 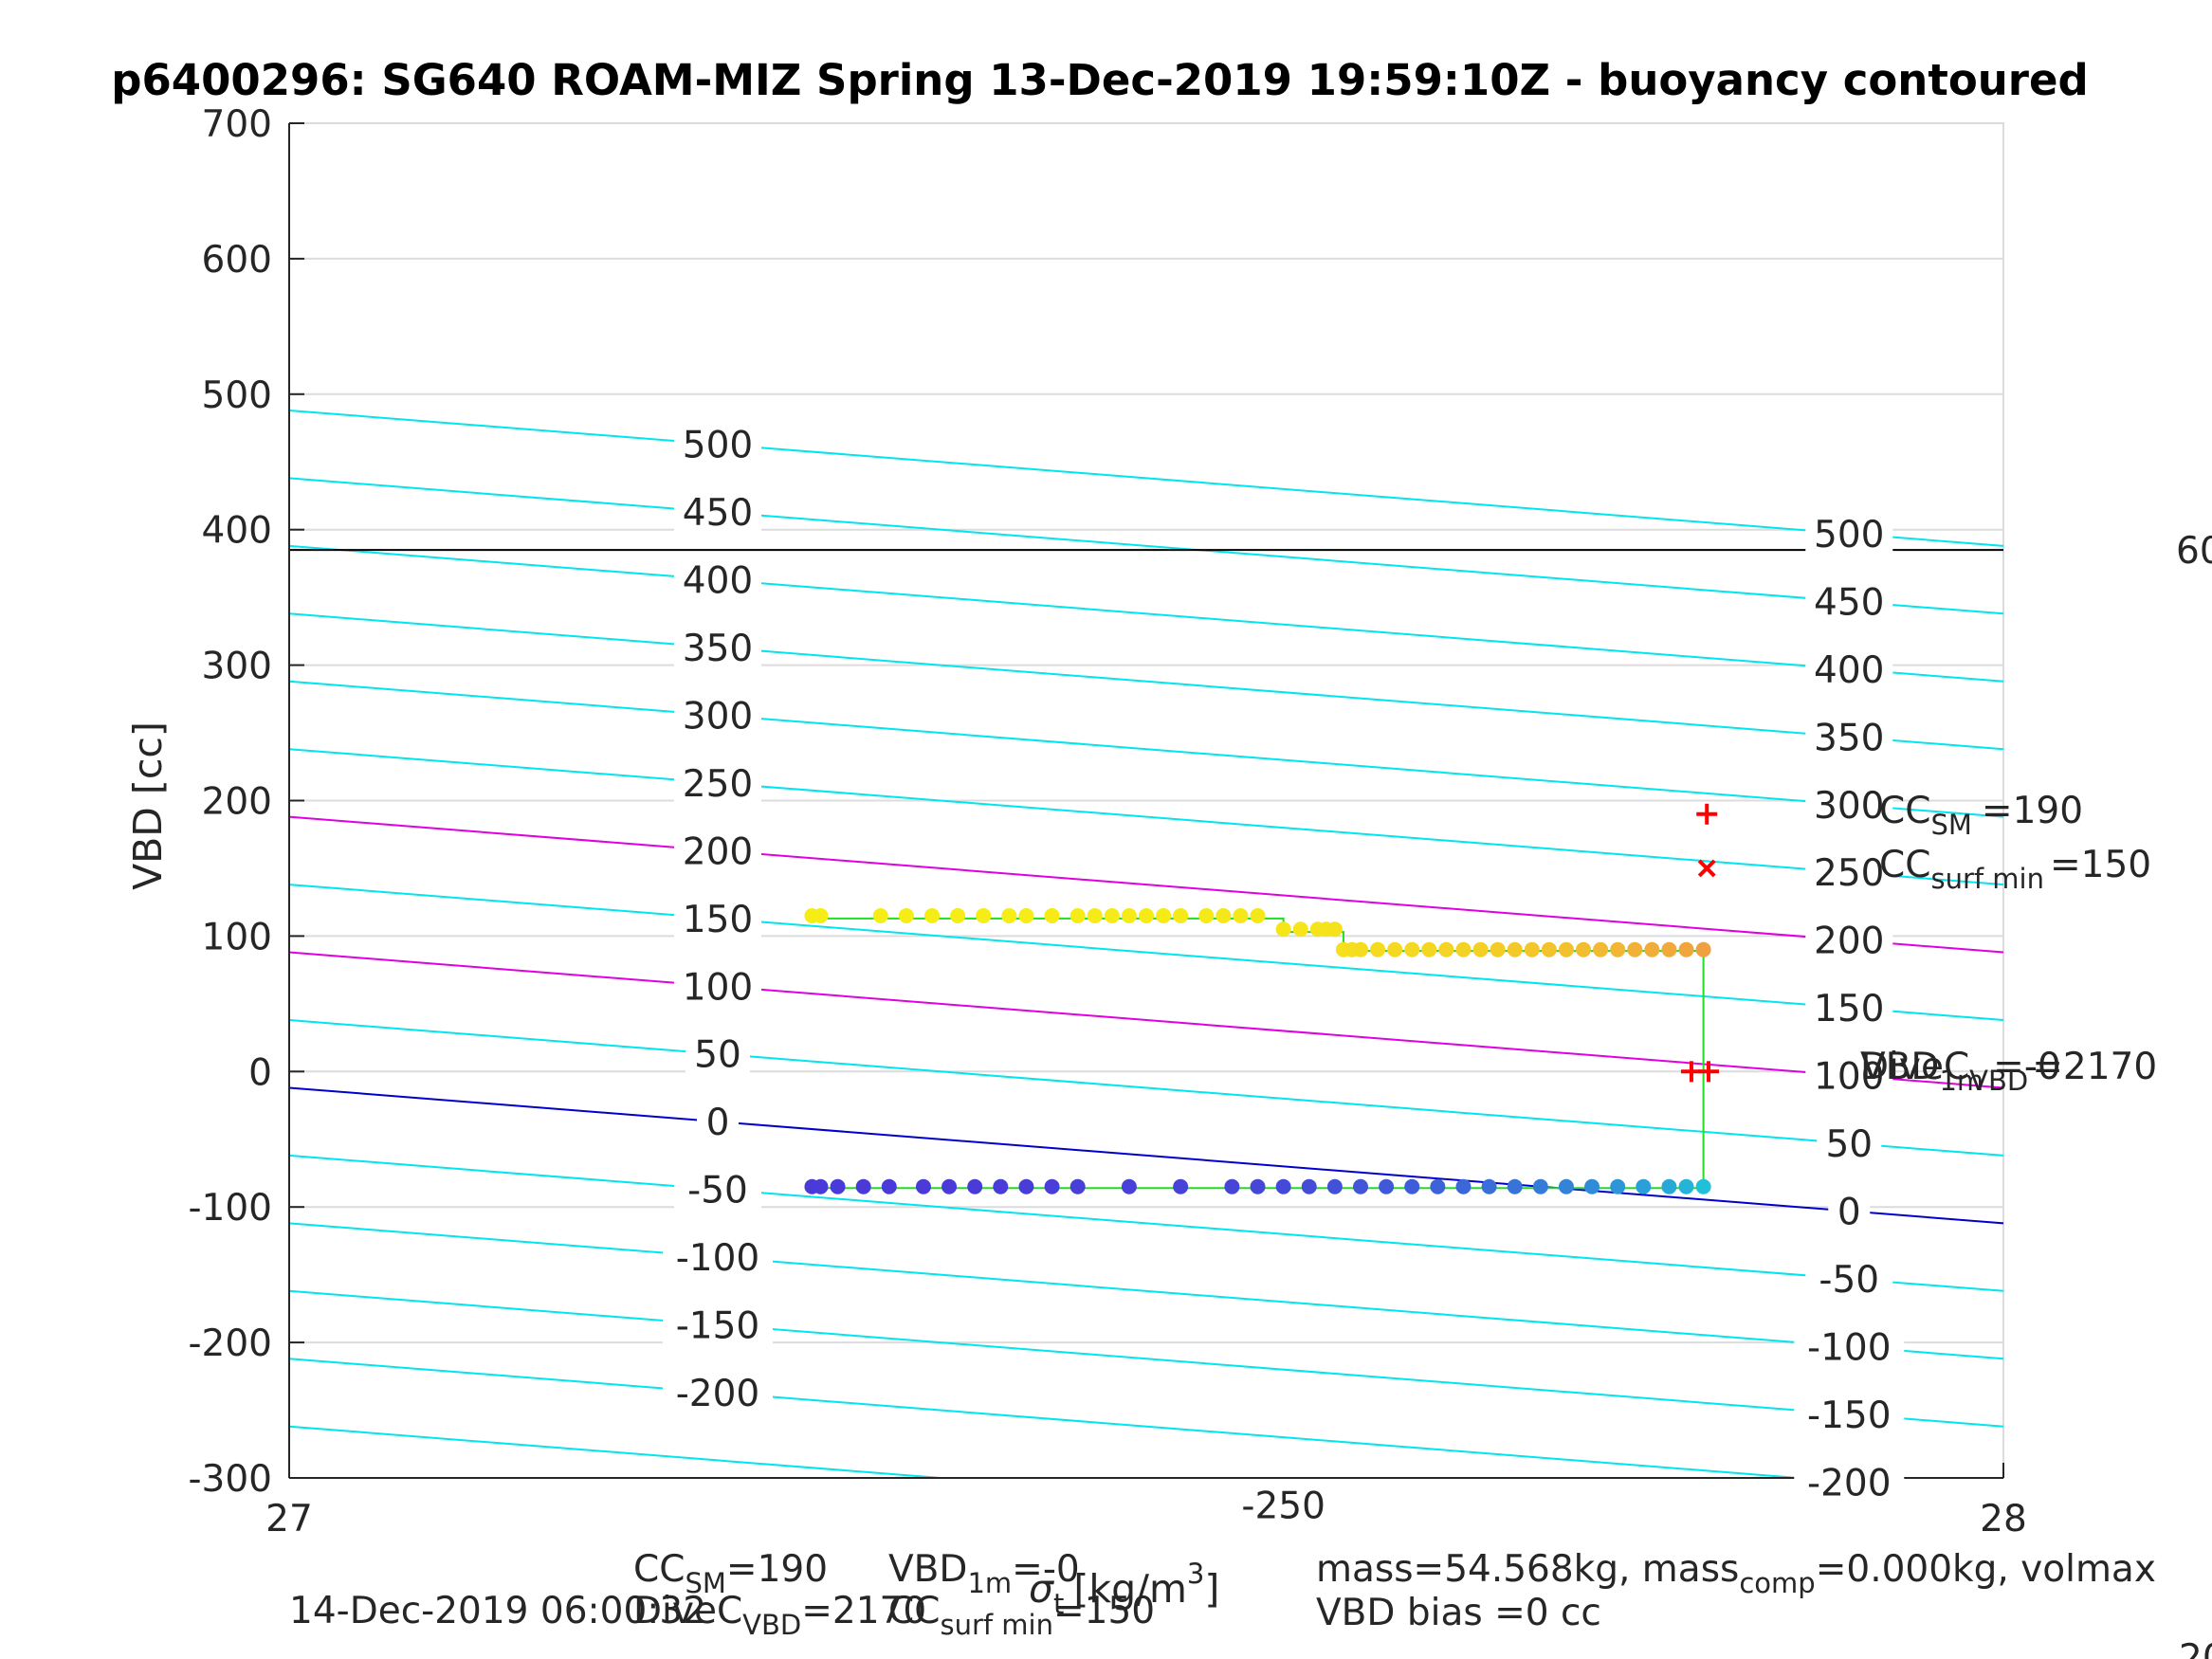 What do you see at coordinates (1849, 942) in the screenshot?
I see `contour-label-right: 200` at bounding box center [1849, 942].